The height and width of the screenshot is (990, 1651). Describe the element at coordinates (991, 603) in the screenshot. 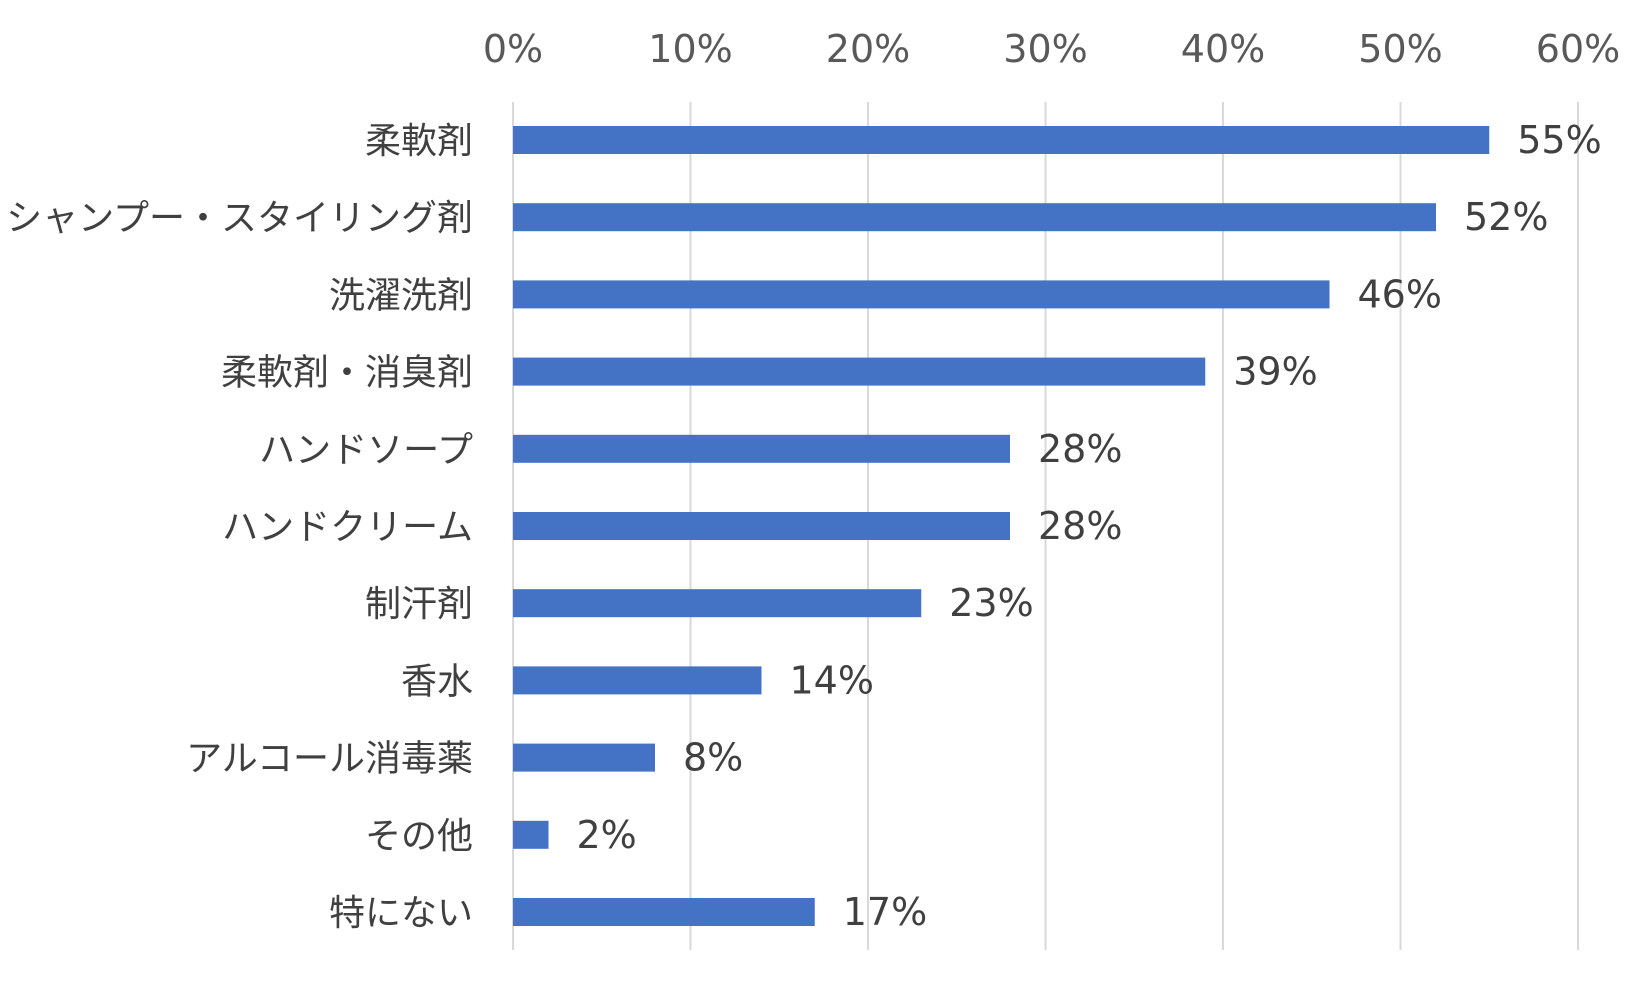

I see `data-label: 23%` at that location.